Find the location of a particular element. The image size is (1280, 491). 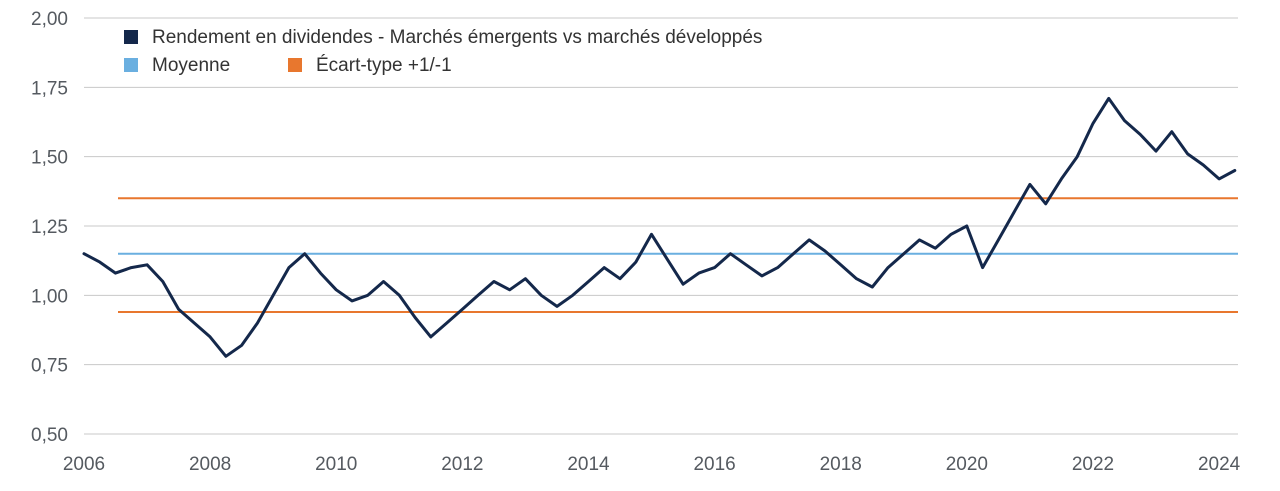

x-tick-label: 2006 is located at coordinates (84, 464).